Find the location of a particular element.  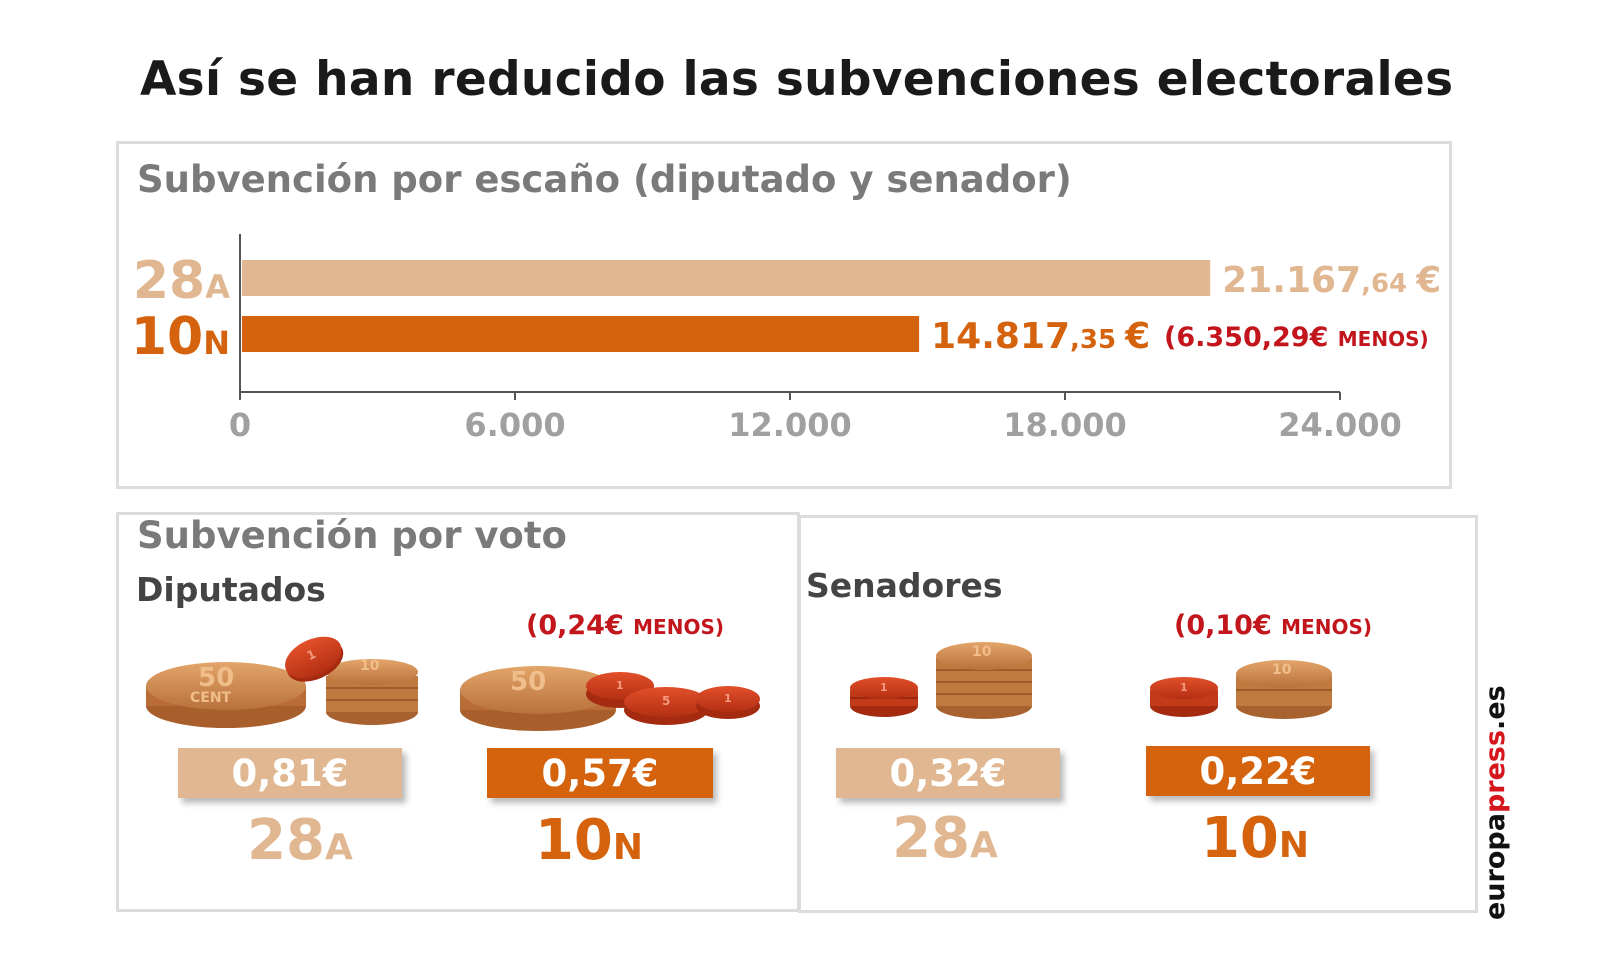

escano-menos-label: (6.350,29€ MENOS) is located at coordinates (1296, 337).